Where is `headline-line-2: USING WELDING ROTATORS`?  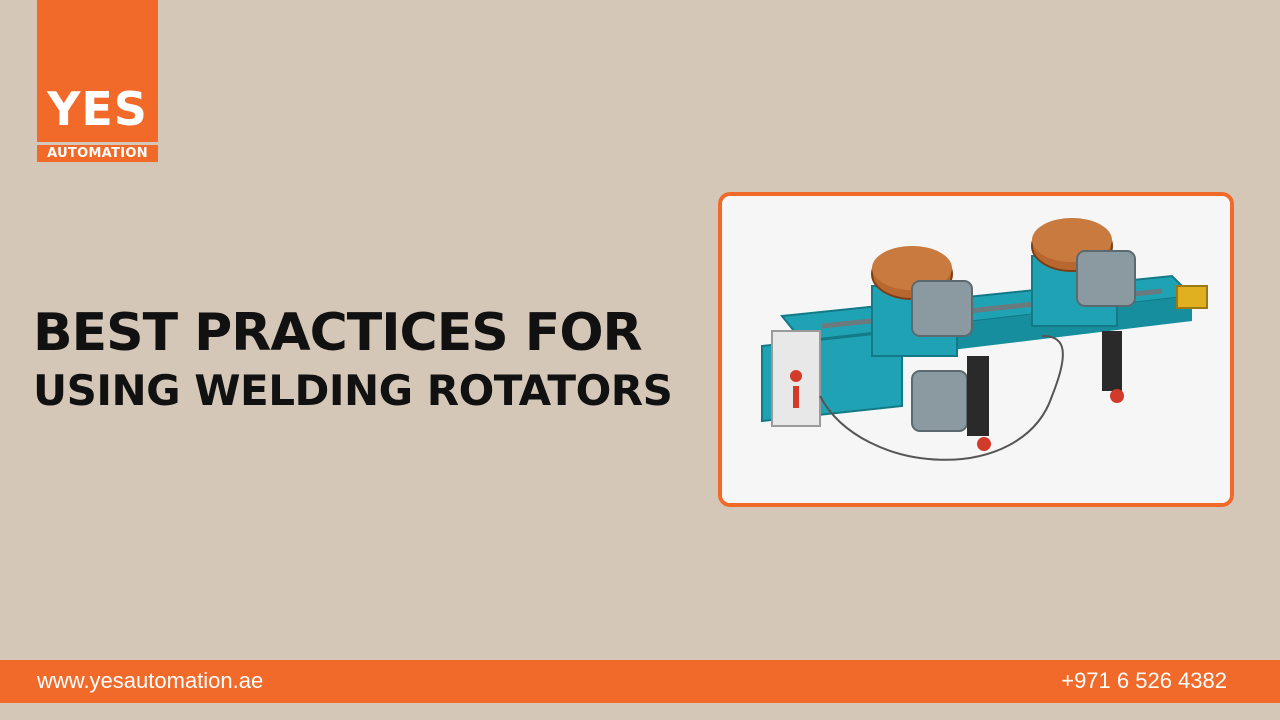
headline-line-2: USING WELDING ROTATORS is located at coordinates (353, 390).